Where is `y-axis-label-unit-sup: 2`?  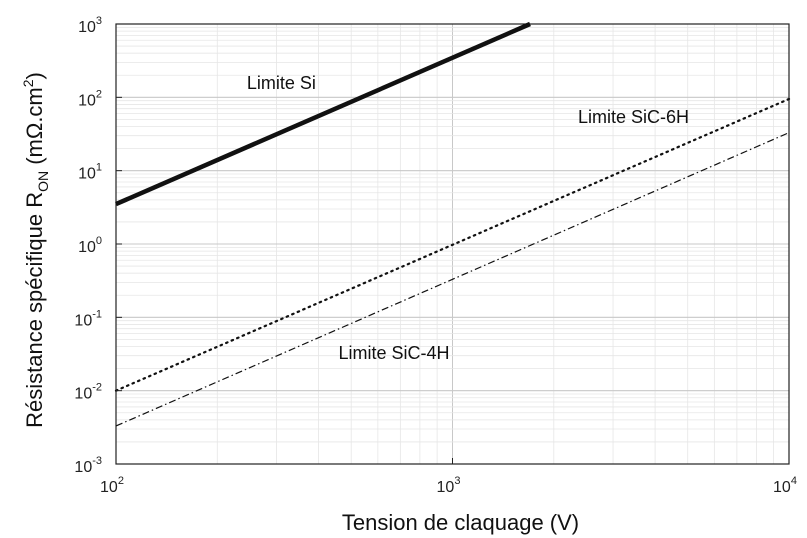
y-axis-label-unit-sup: 2 is located at coordinates (28, 83).